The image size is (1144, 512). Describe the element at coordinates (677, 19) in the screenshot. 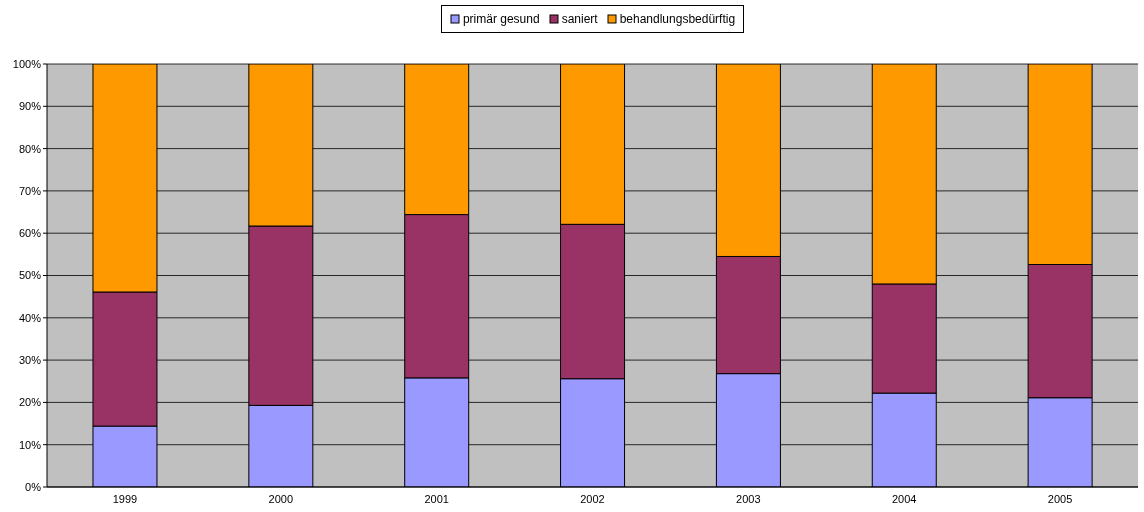

I see `legend-label: behandlungsbedürftig` at that location.